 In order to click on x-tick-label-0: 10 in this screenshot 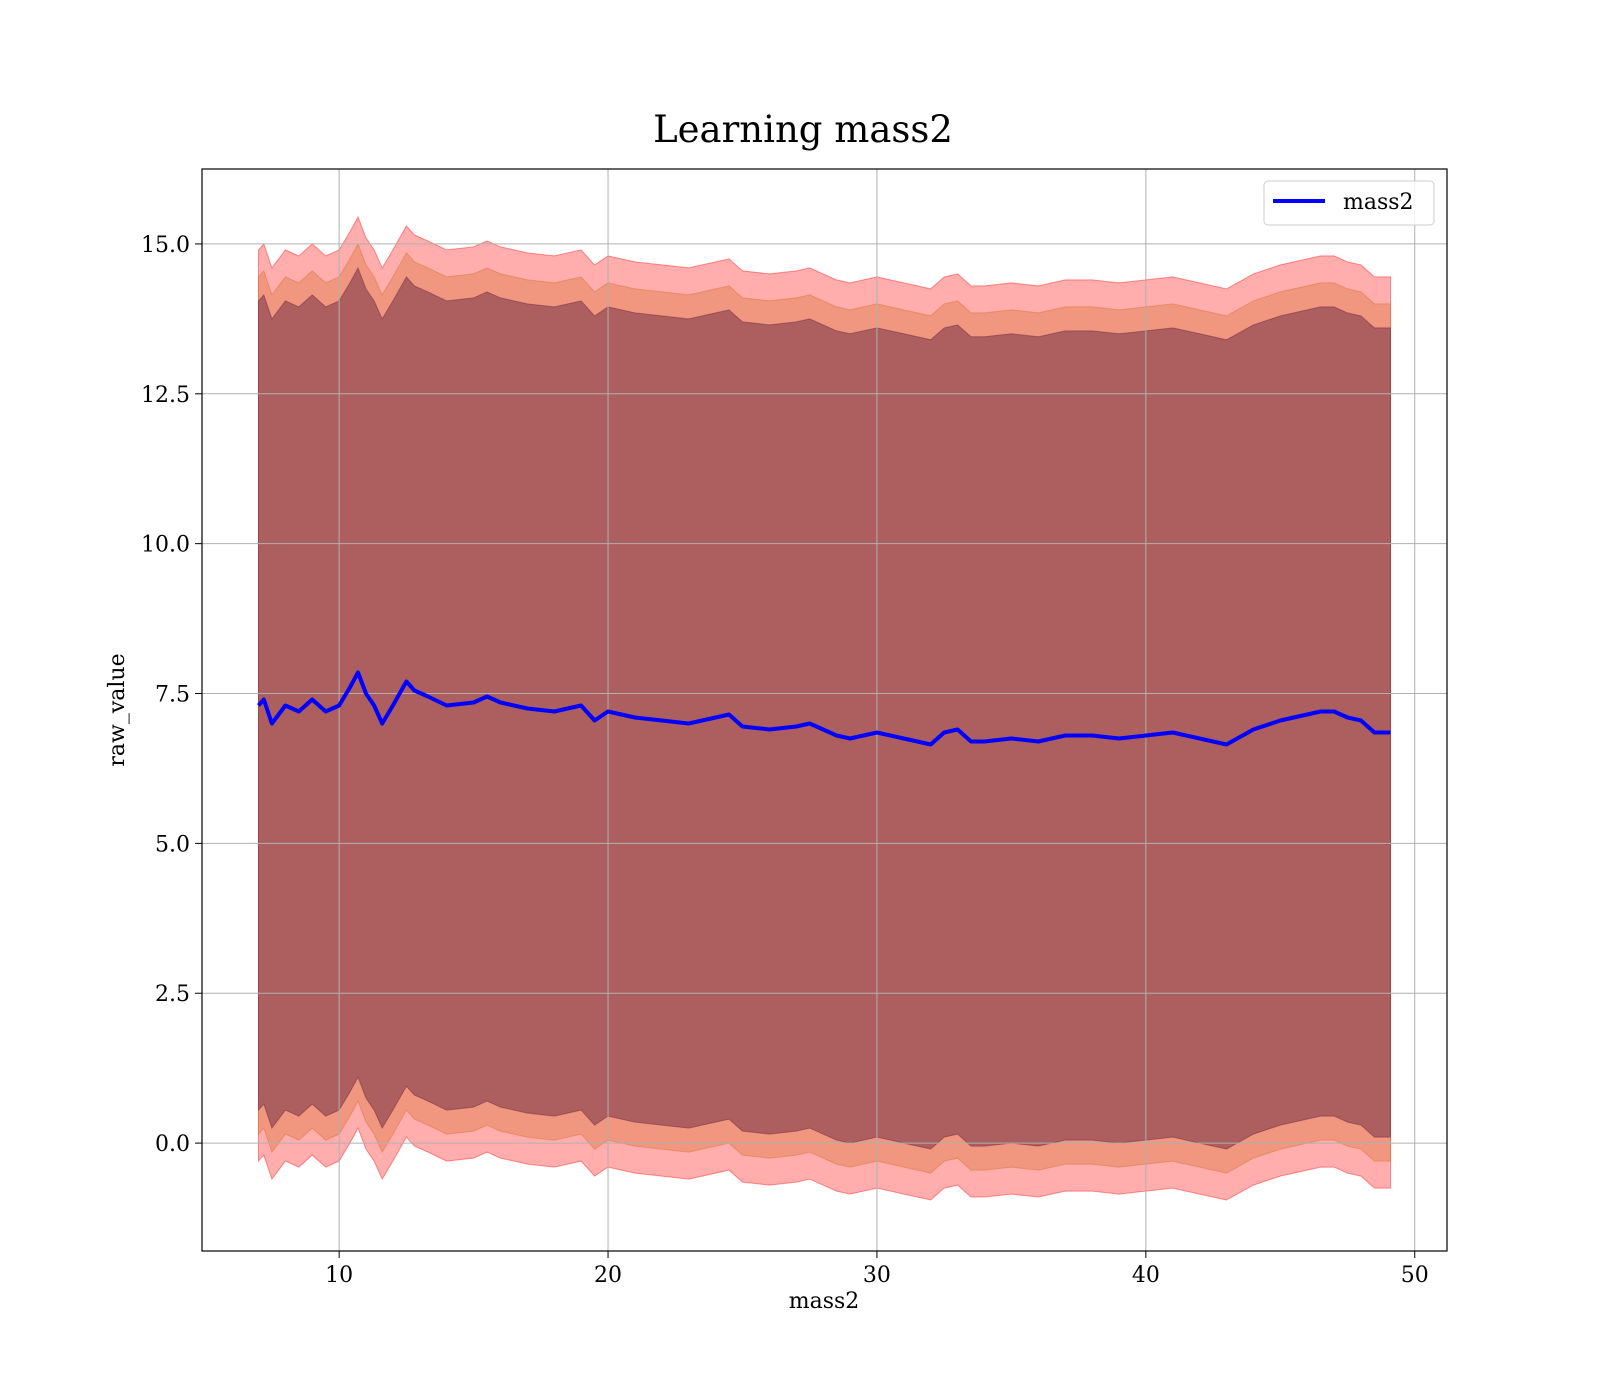, I will do `click(339, 1275)`.